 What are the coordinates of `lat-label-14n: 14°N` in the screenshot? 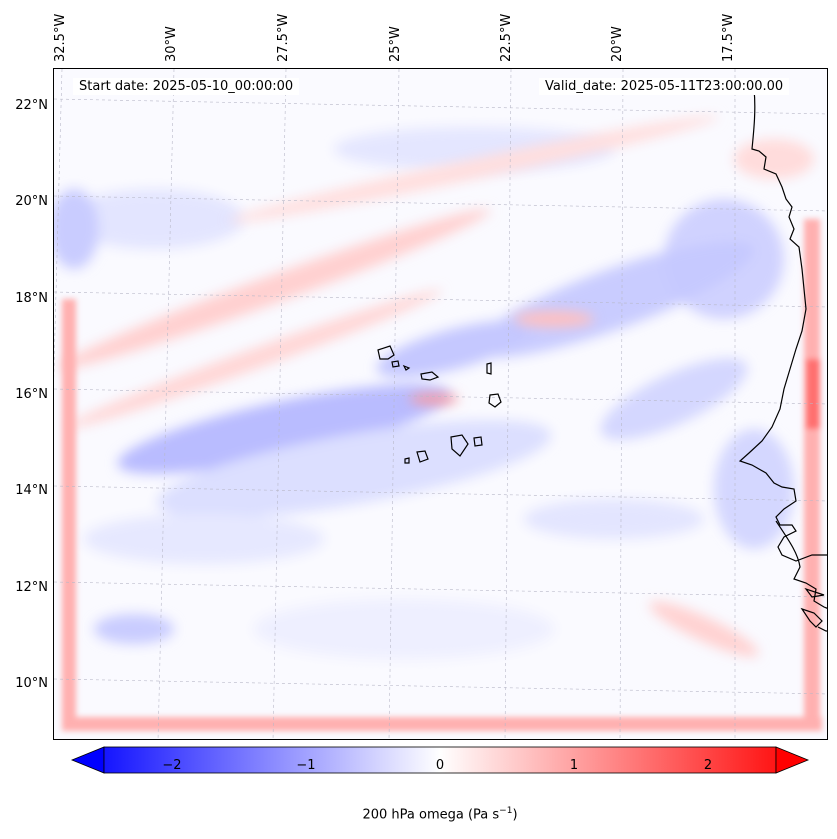 It's located at (31, 490).